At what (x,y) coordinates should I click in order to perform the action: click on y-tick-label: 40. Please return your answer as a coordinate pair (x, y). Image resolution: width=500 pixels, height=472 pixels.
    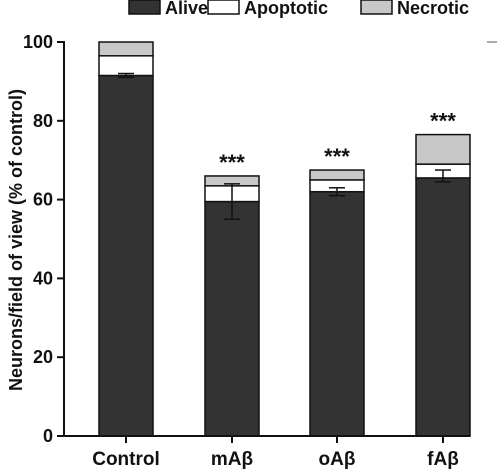
    Looking at the image, I should click on (43, 278).